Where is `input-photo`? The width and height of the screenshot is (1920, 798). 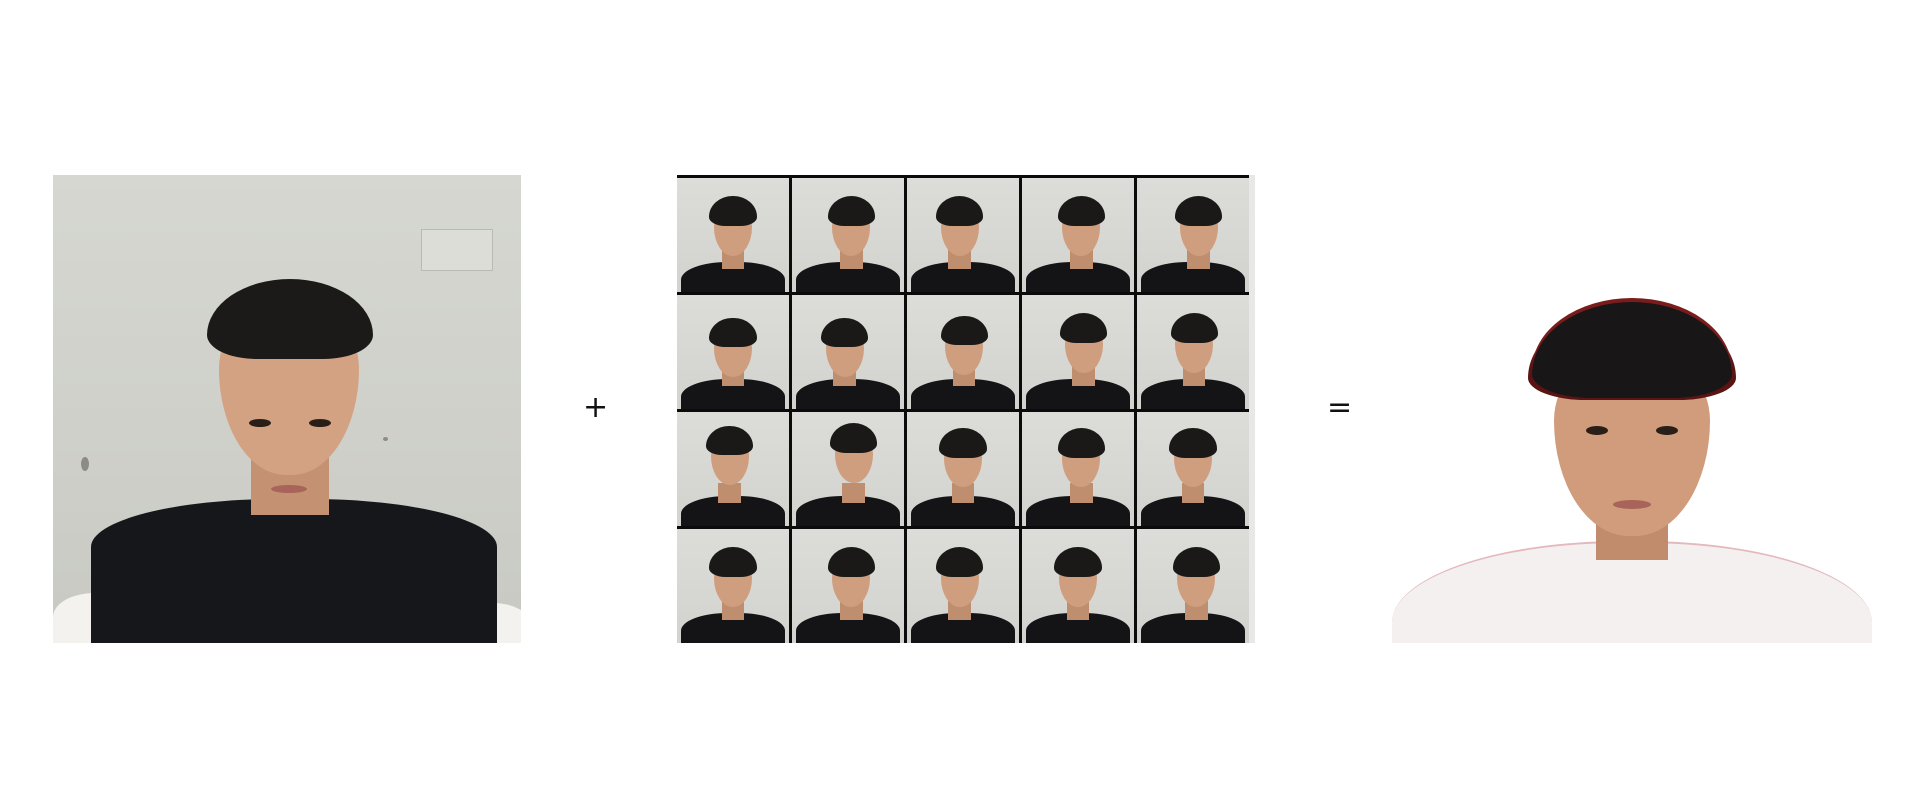 input-photo is located at coordinates (287, 409).